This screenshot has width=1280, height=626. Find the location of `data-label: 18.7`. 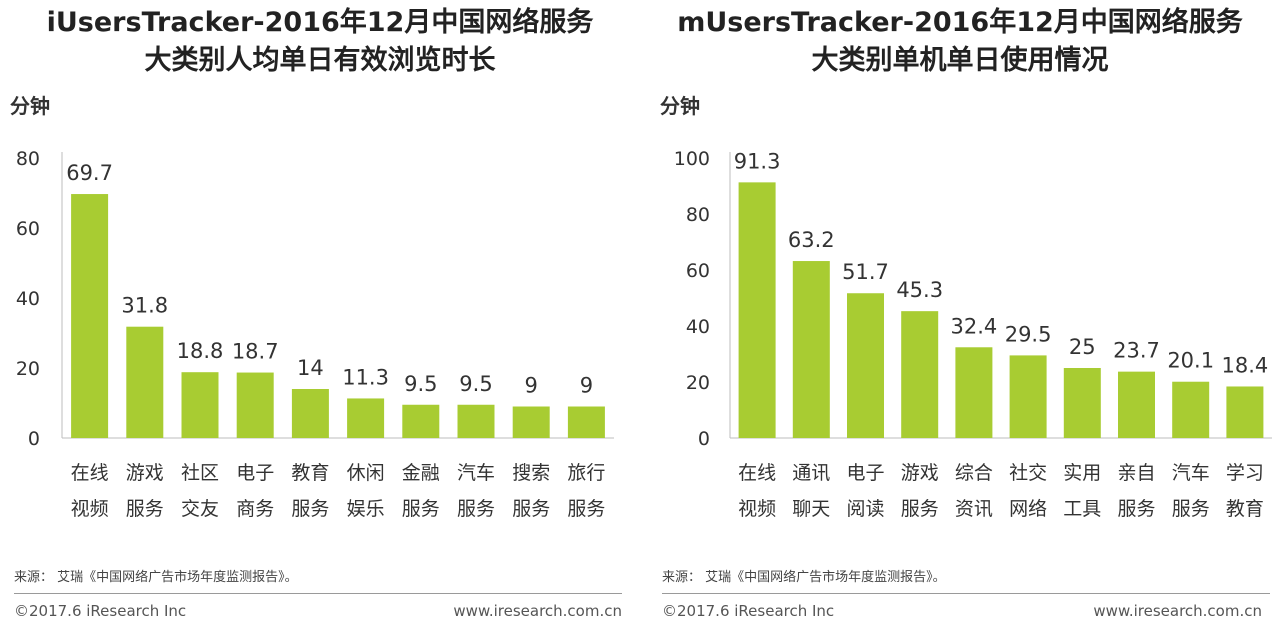

data-label: 18.7 is located at coordinates (255, 352).